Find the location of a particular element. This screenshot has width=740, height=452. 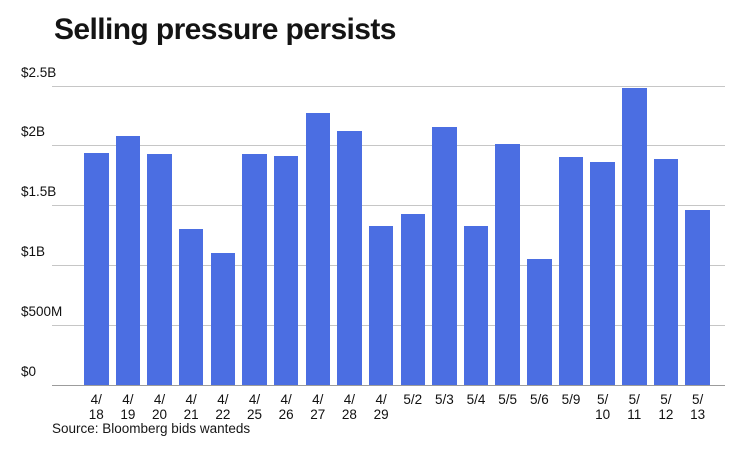

y-axis-tick-label: $2.5B is located at coordinates (39, 72).